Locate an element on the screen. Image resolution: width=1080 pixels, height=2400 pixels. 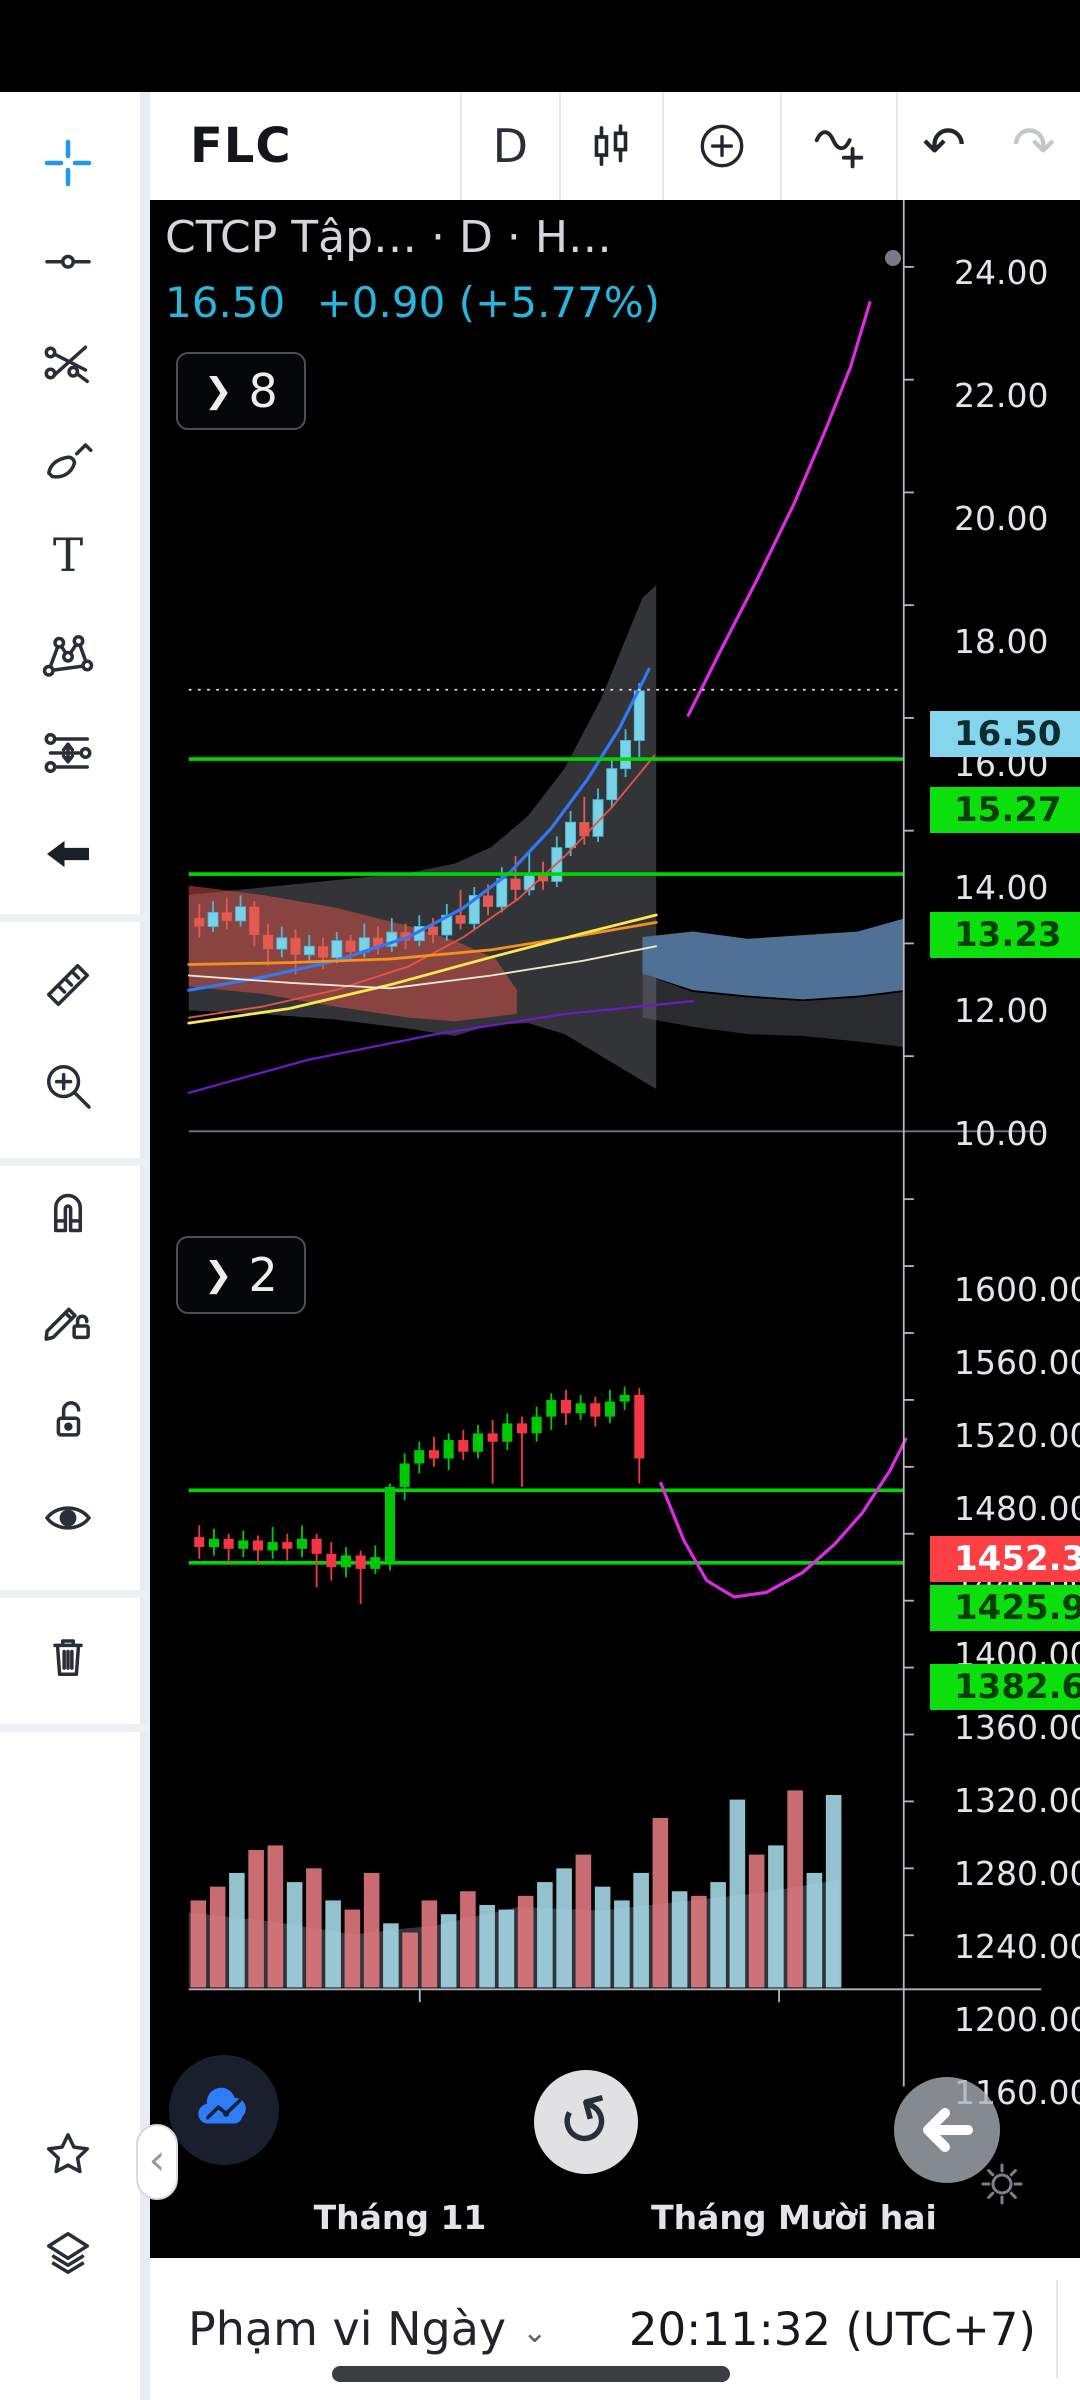
back-fab is located at coordinates (947, 2130).